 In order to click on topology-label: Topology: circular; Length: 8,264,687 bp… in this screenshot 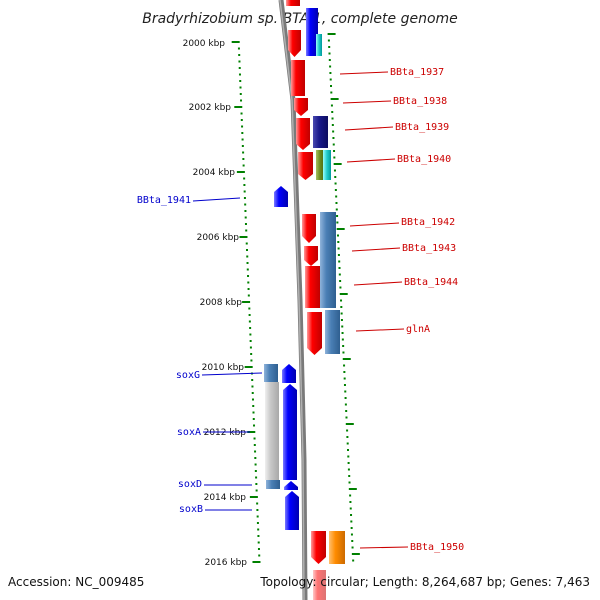, I will do `click(424, 582)`.